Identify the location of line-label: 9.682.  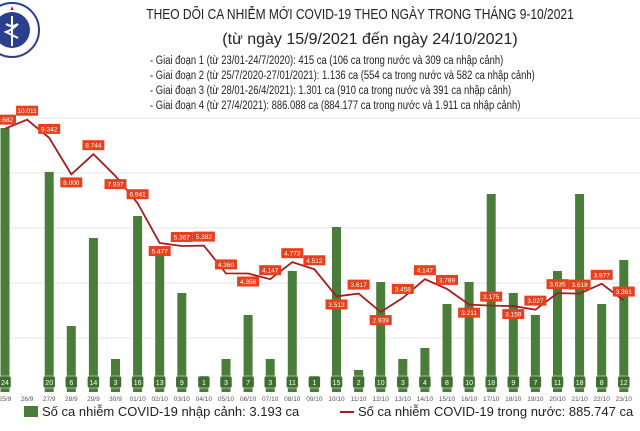
(7, 120).